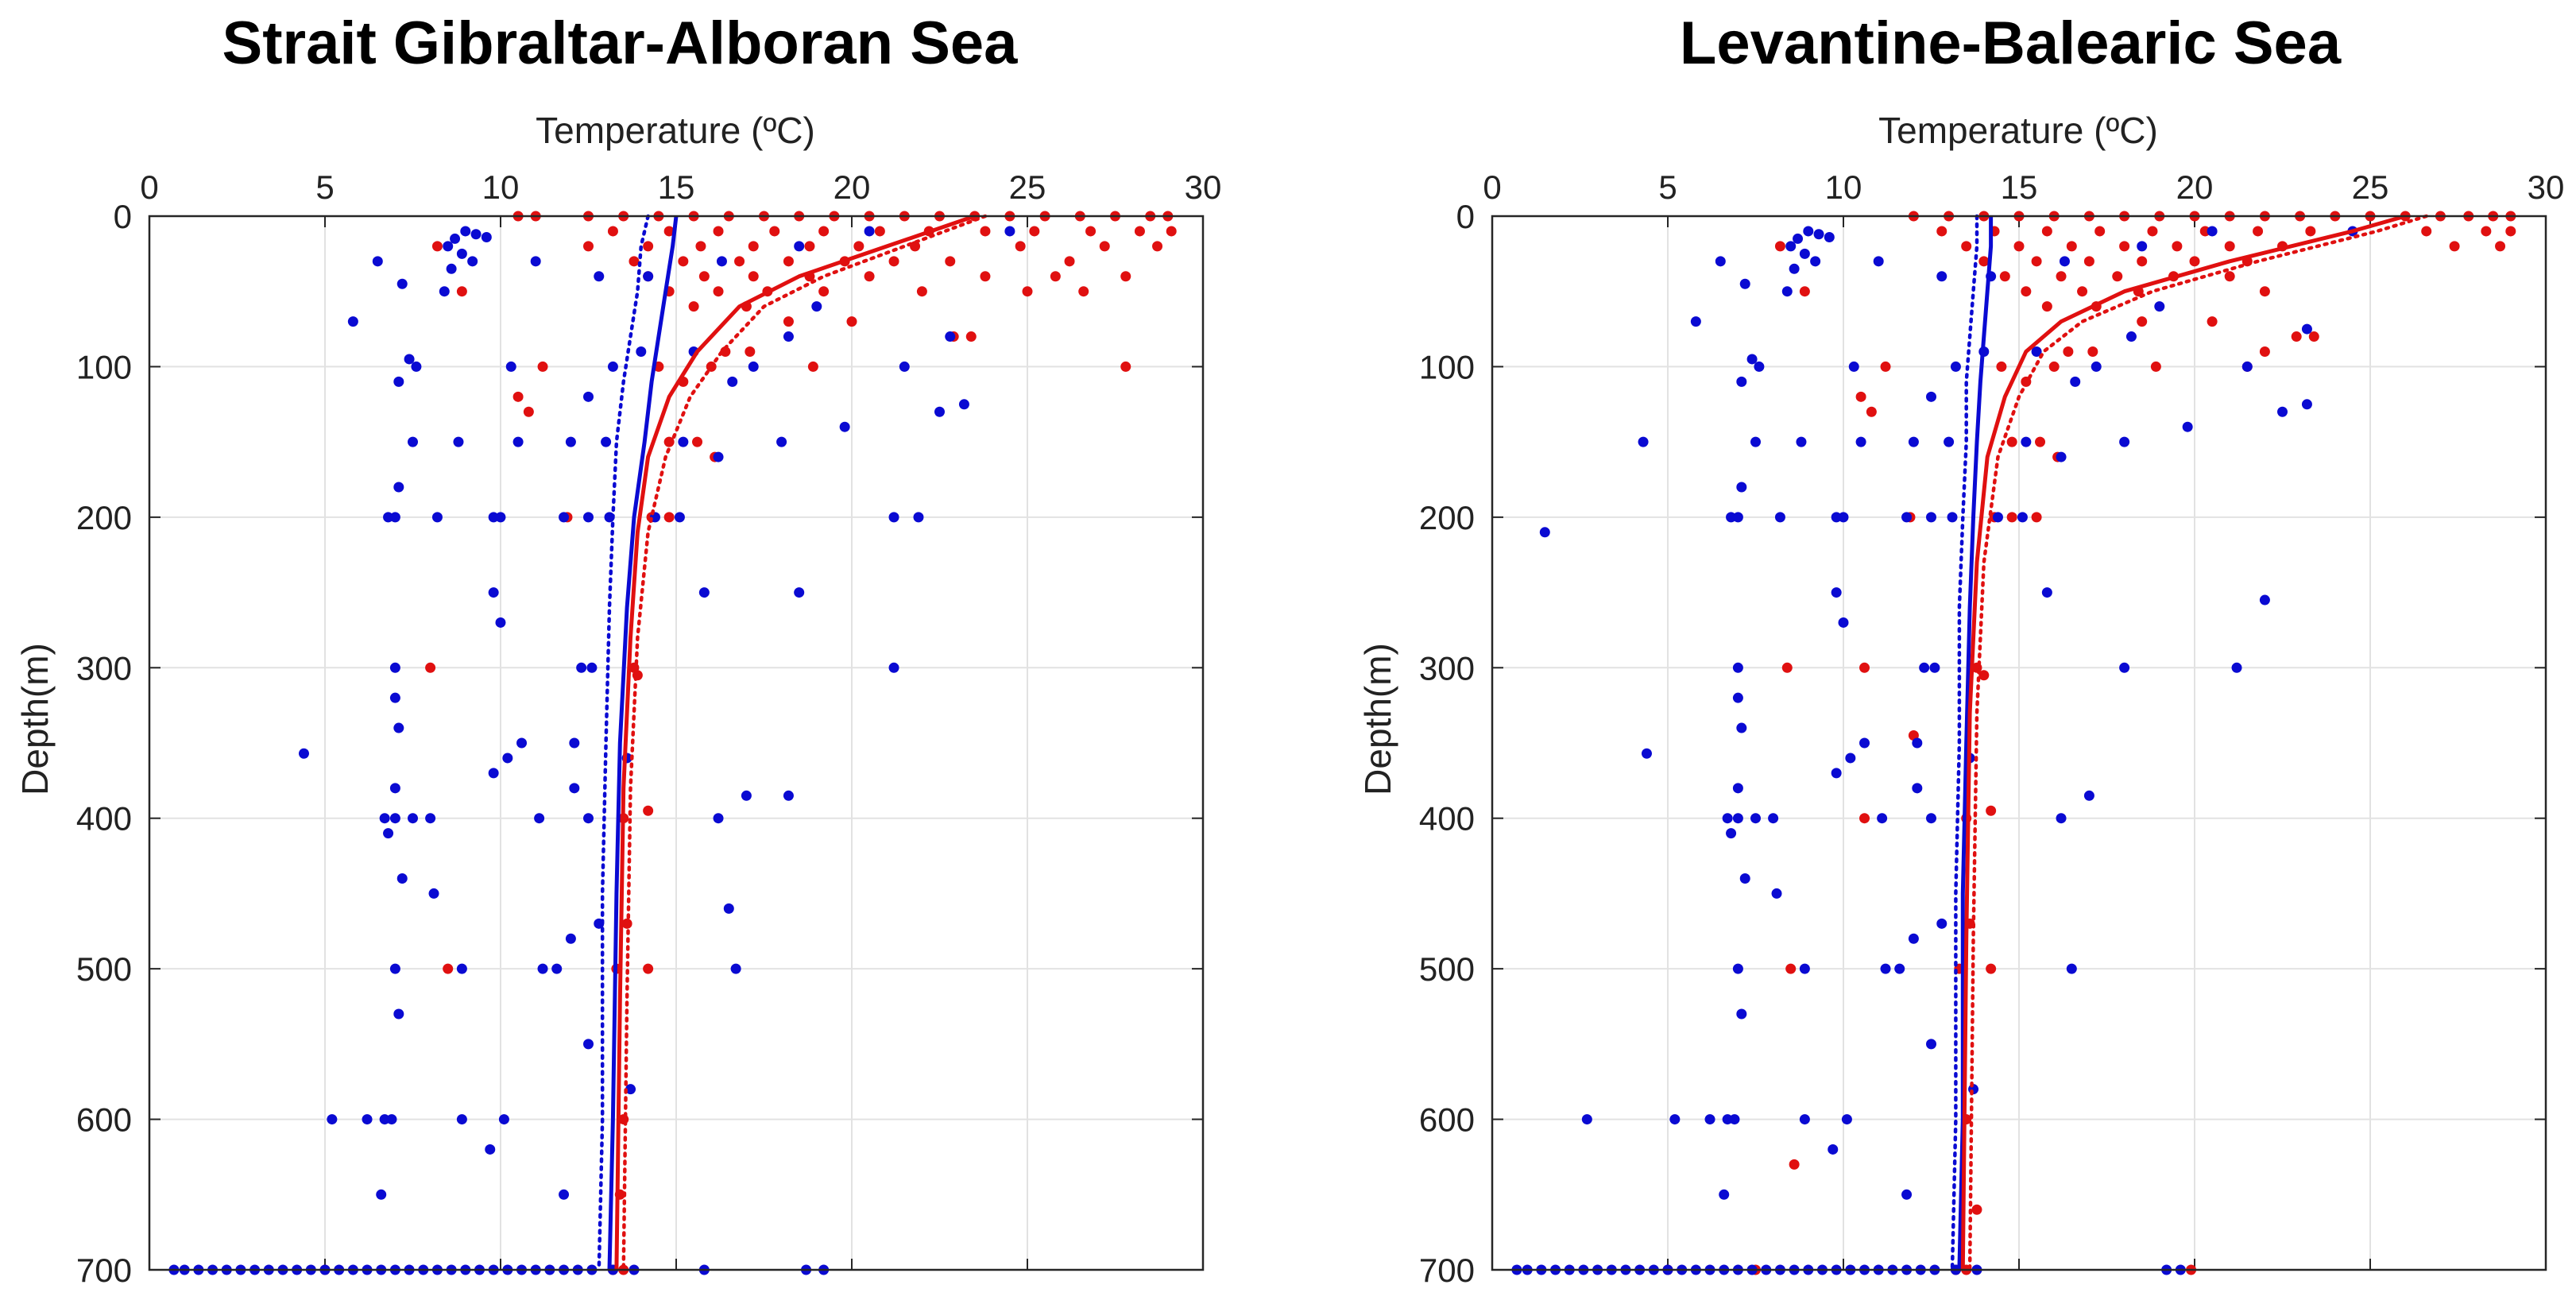  What do you see at coordinates (1377, 719) in the screenshot?
I see `y-axis-label: Depth(m)` at bounding box center [1377, 719].